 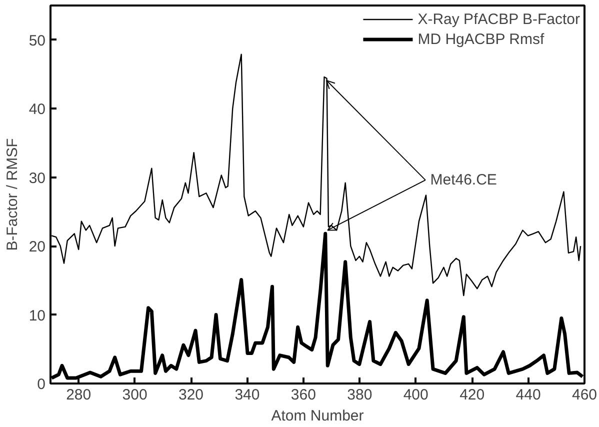 I want to click on x-tick-label: 300, so click(x=135, y=395).